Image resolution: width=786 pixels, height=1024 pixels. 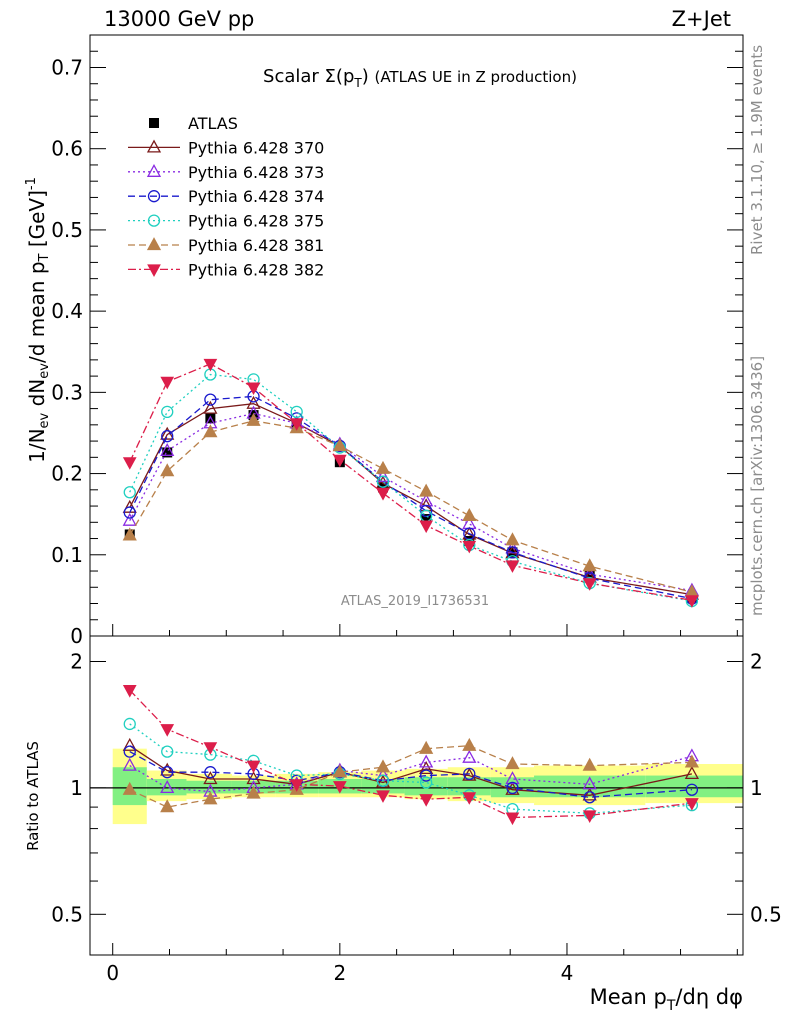 What do you see at coordinates (67, 392) in the screenshot?
I see `y-tick-label: 0.3` at bounding box center [67, 392].